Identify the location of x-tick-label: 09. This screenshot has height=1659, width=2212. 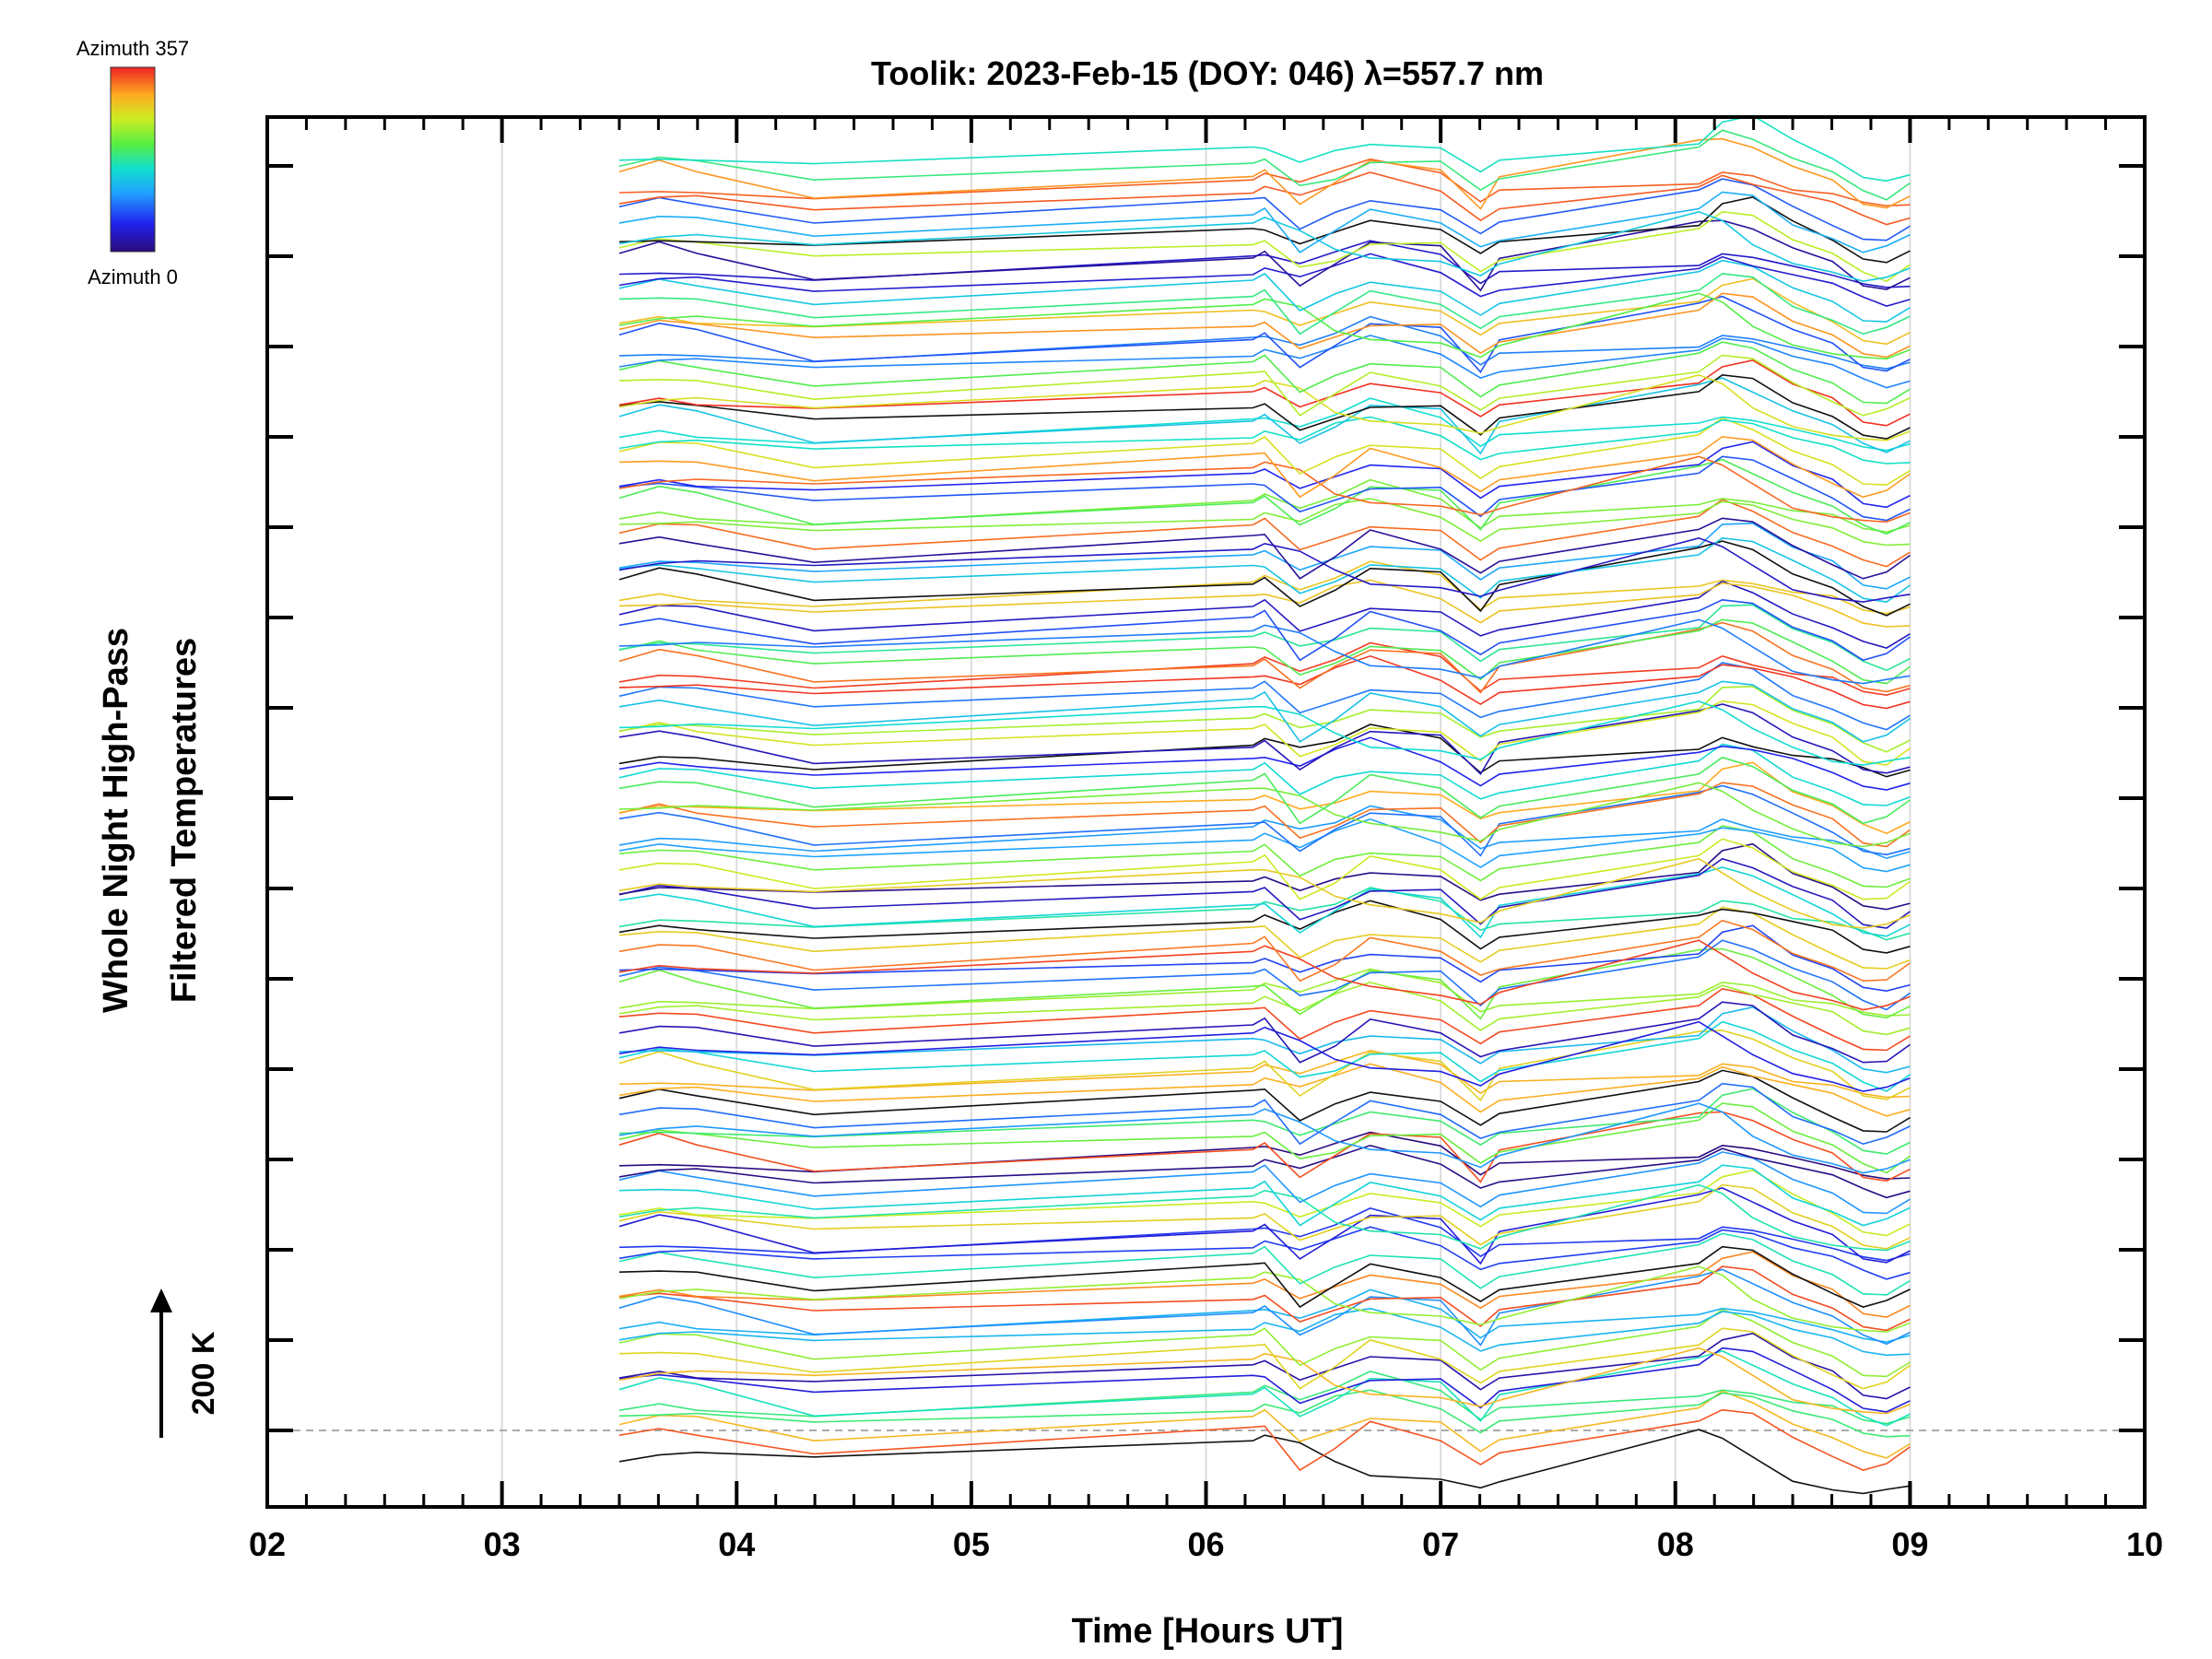
(1909, 1544).